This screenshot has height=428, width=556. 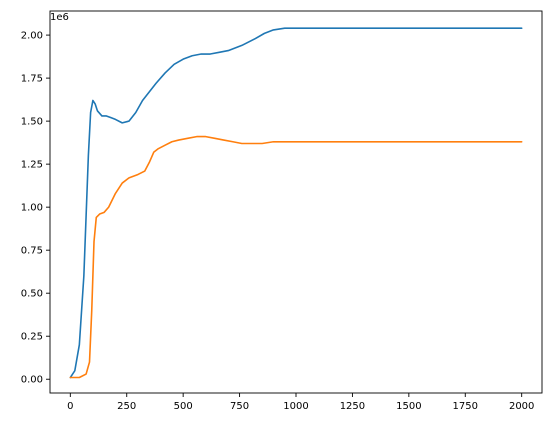 What do you see at coordinates (32, 251) in the screenshot?
I see `y-tick-label: 0.75` at bounding box center [32, 251].